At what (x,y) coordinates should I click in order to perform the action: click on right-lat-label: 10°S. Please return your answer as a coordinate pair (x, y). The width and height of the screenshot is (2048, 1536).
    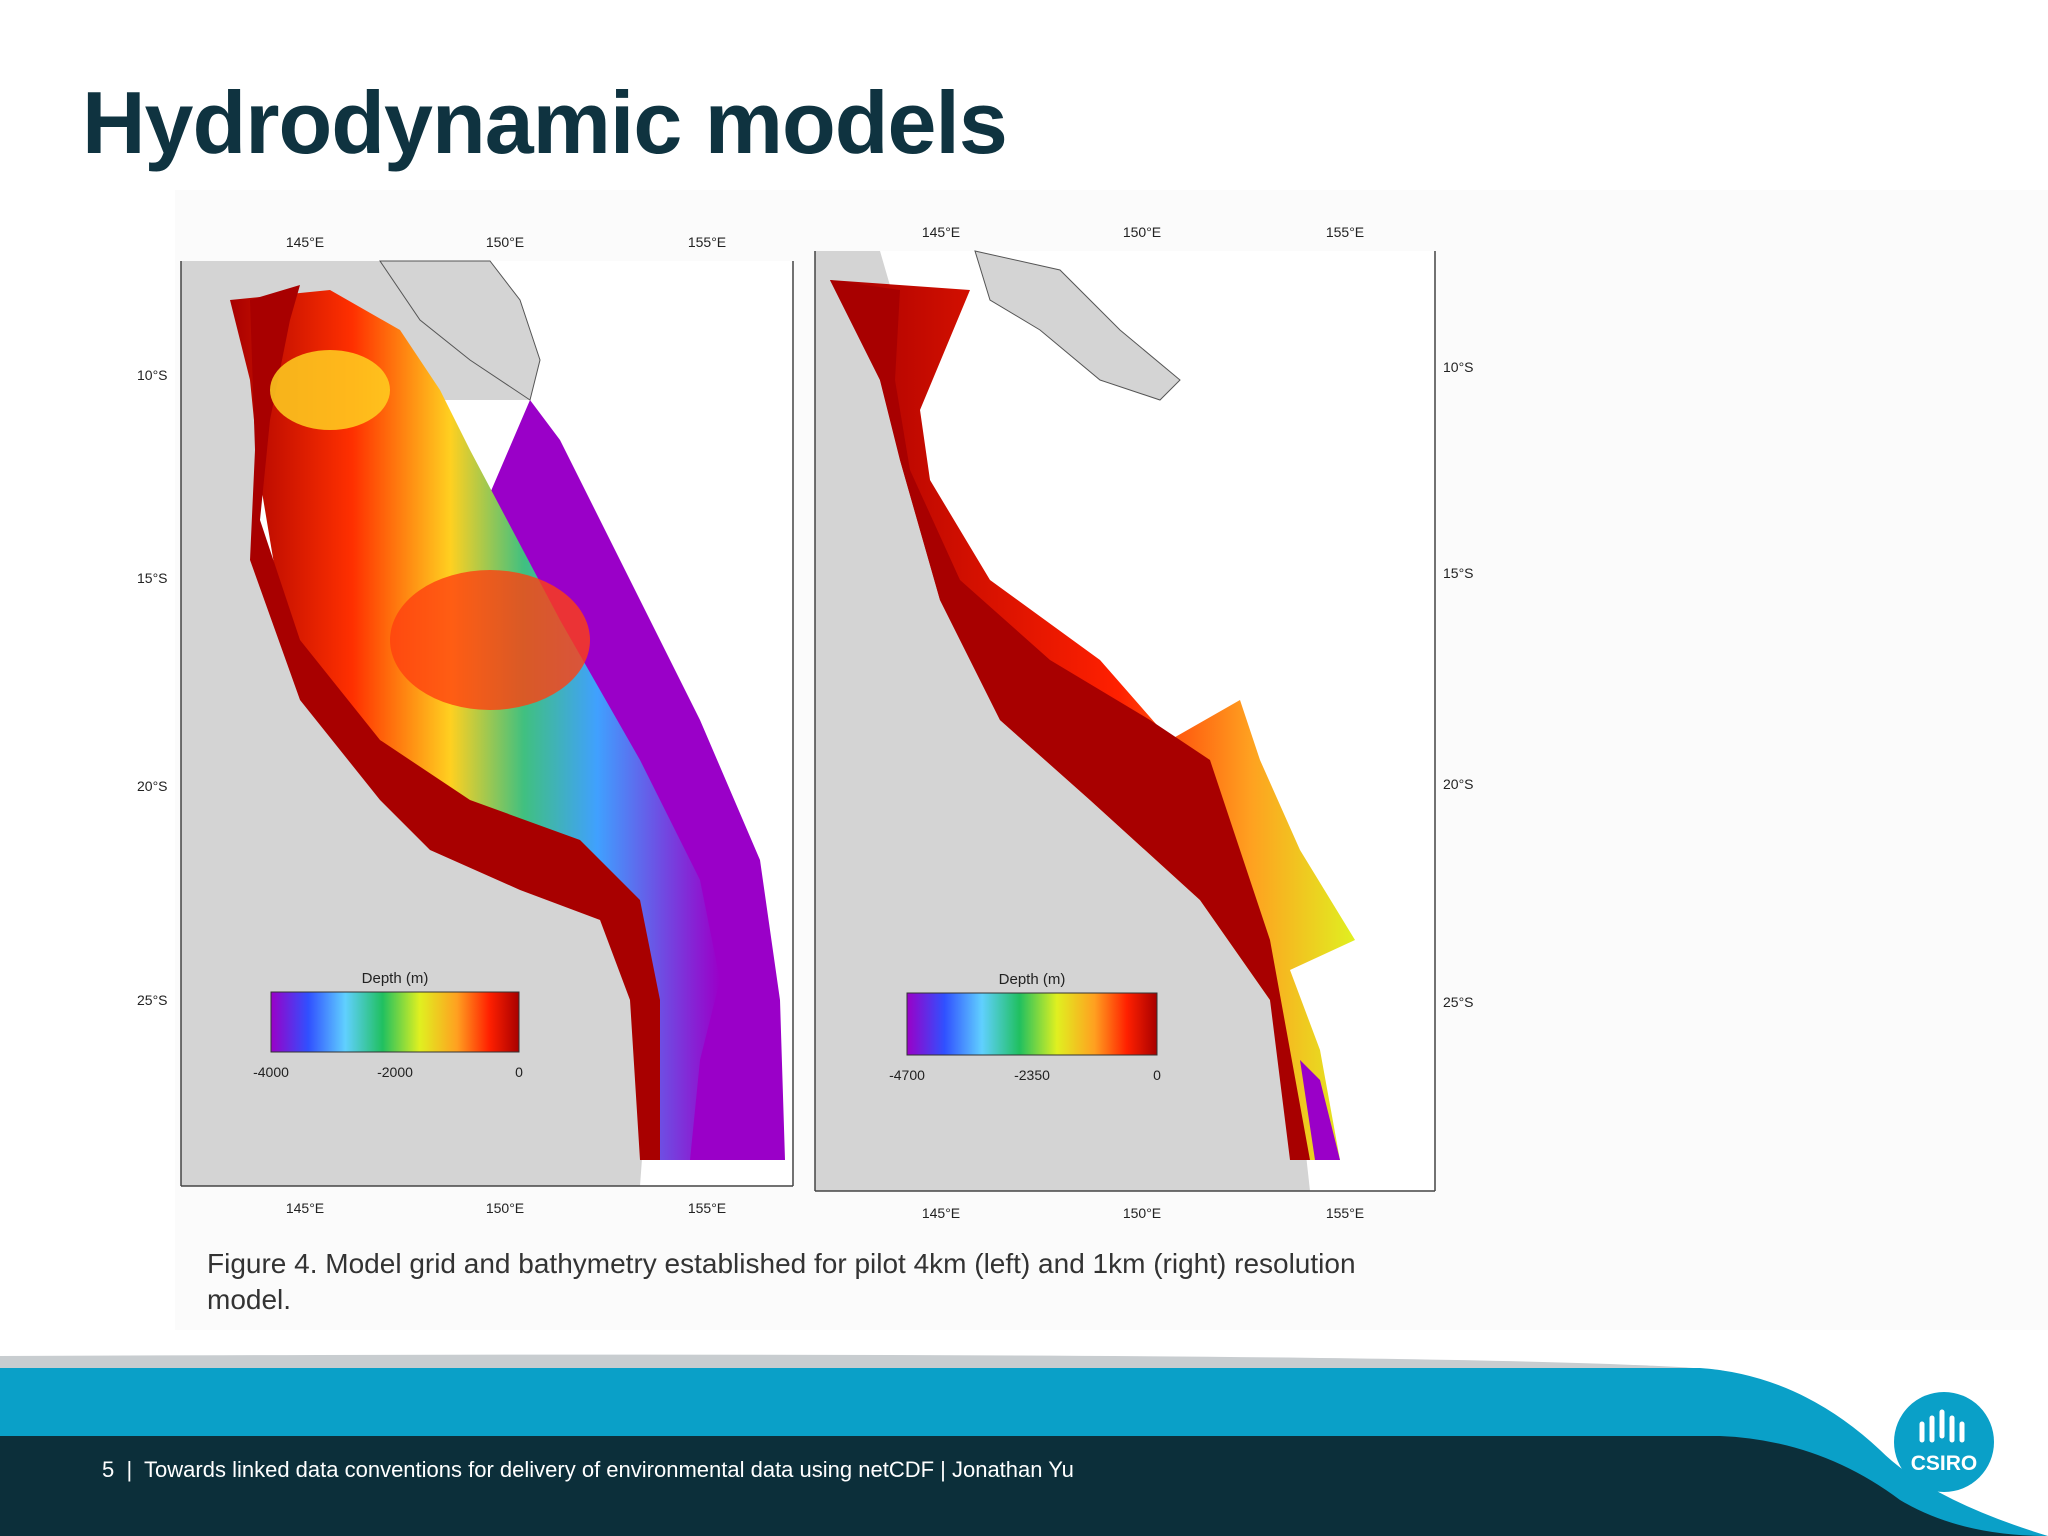
    Looking at the image, I should click on (1458, 367).